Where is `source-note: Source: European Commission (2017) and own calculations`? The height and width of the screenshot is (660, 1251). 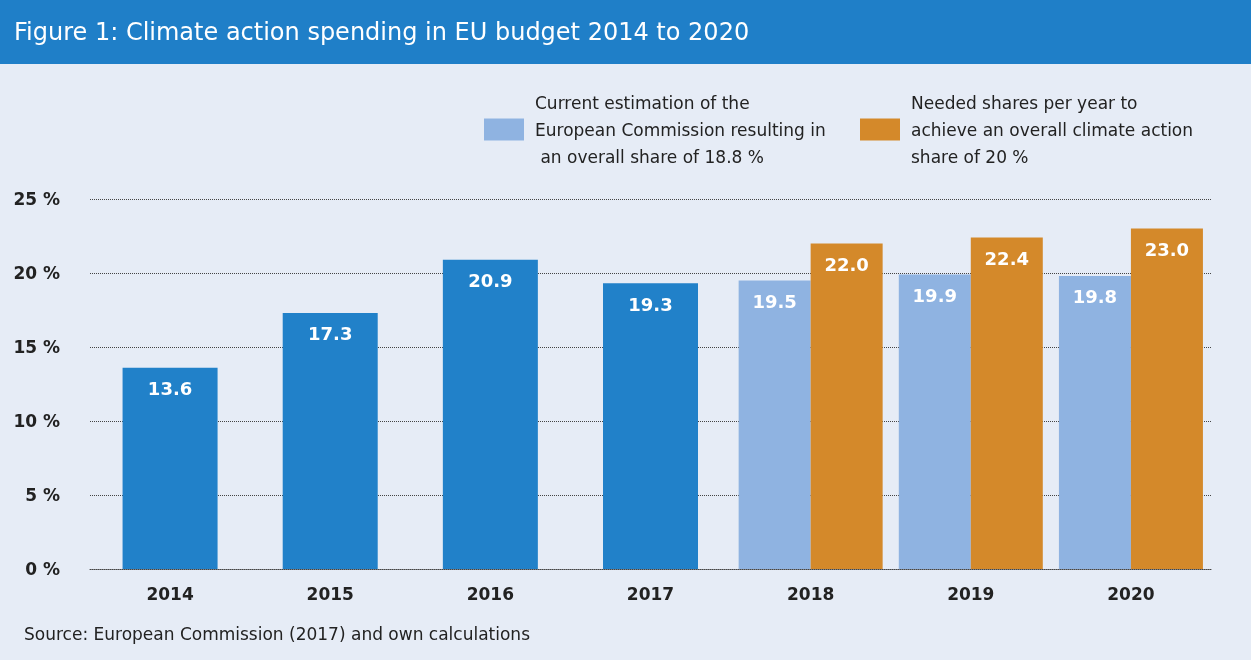
source-note: Source: European Commission (2017) and own calculations is located at coordinates (277, 634).